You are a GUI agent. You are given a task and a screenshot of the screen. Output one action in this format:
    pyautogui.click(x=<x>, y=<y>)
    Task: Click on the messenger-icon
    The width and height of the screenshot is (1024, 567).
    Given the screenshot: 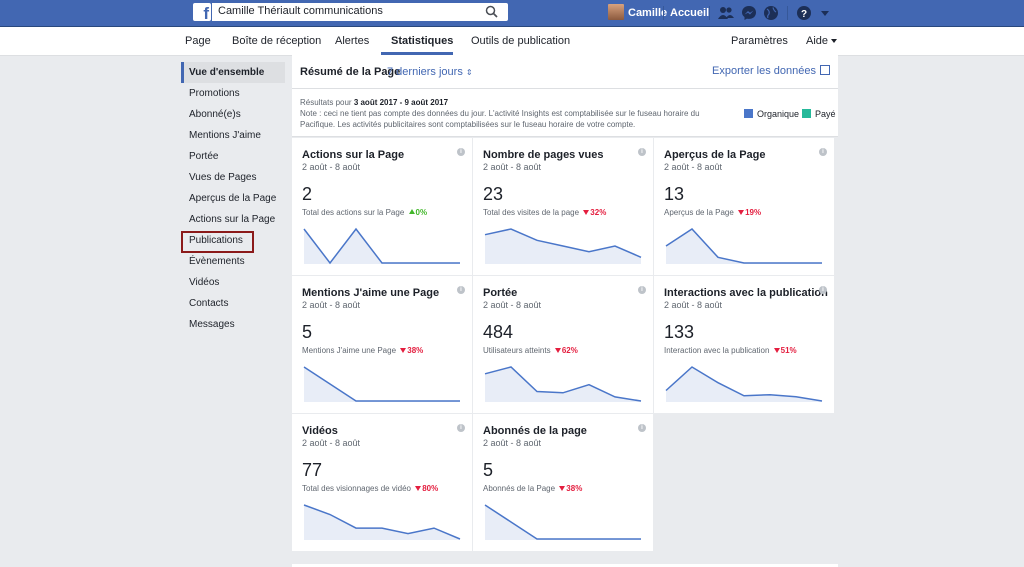 What is the action you would take?
    pyautogui.click(x=749, y=13)
    